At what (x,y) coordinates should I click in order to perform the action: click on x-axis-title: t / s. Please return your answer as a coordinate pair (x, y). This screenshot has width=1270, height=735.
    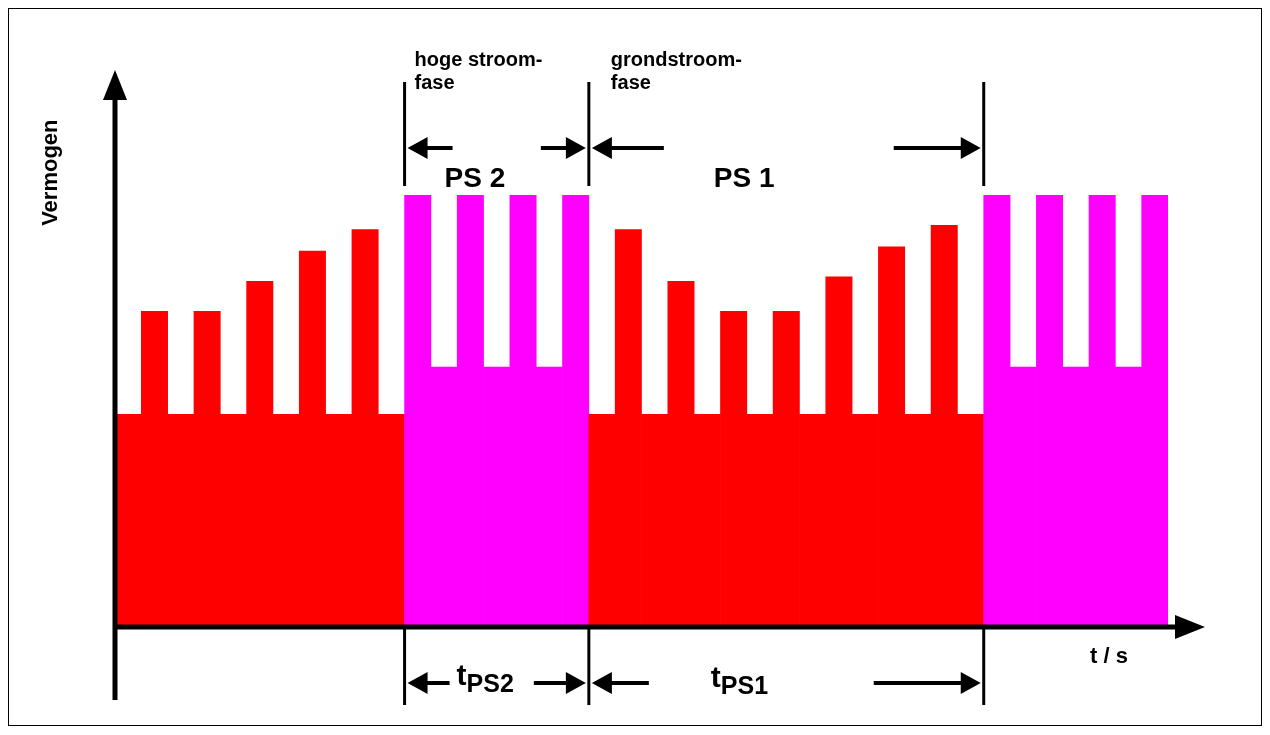
    Looking at the image, I should click on (1109, 656).